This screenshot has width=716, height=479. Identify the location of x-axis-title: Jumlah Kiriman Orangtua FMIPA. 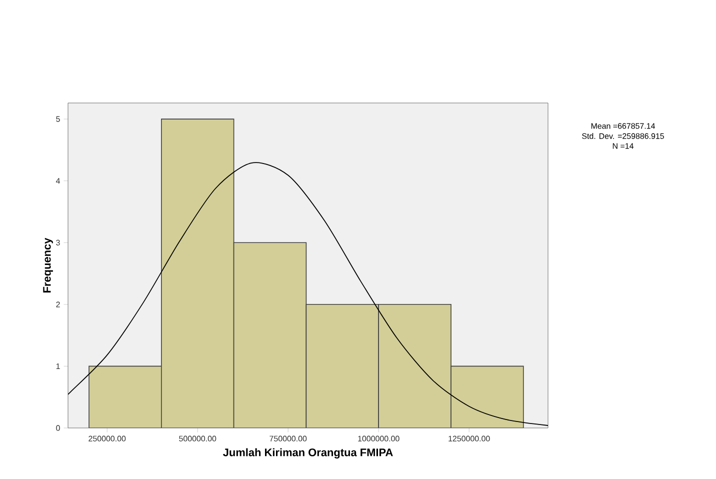
(308, 453).